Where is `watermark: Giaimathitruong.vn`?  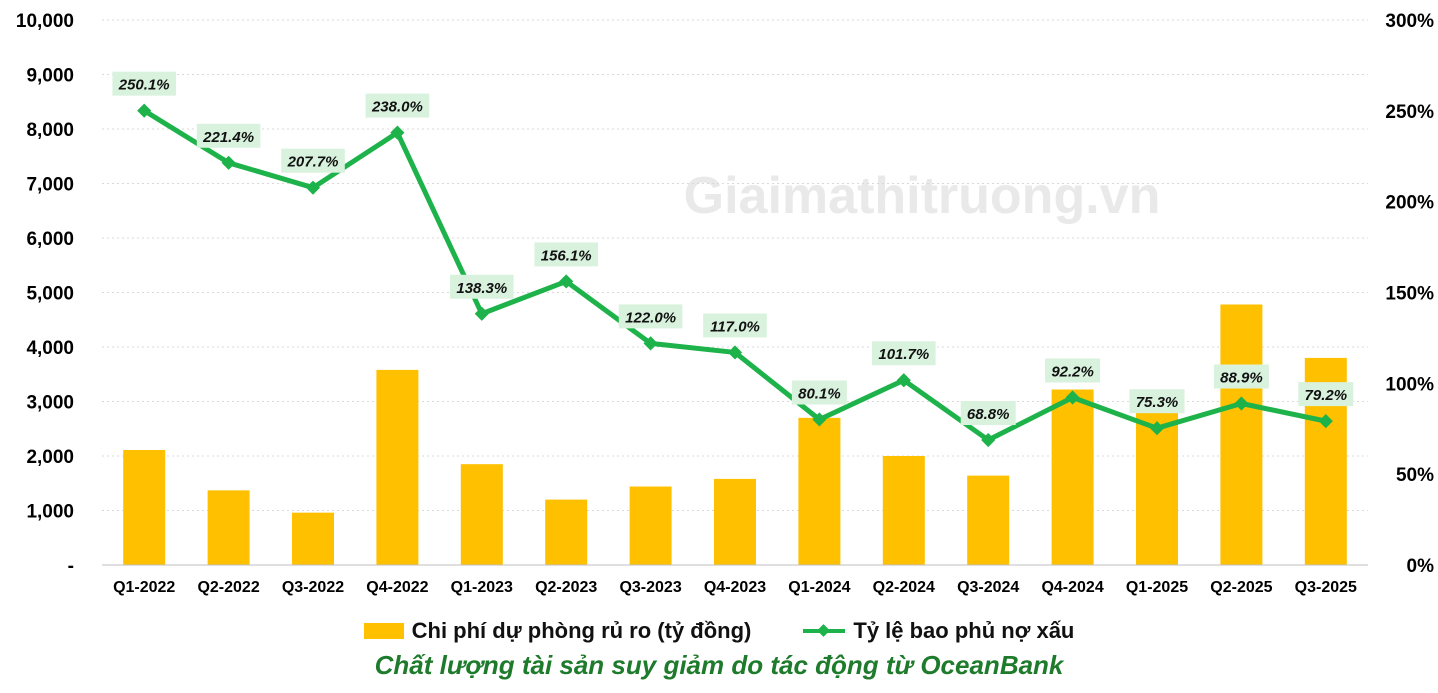
watermark: Giaimathitruong.vn is located at coordinates (922, 196).